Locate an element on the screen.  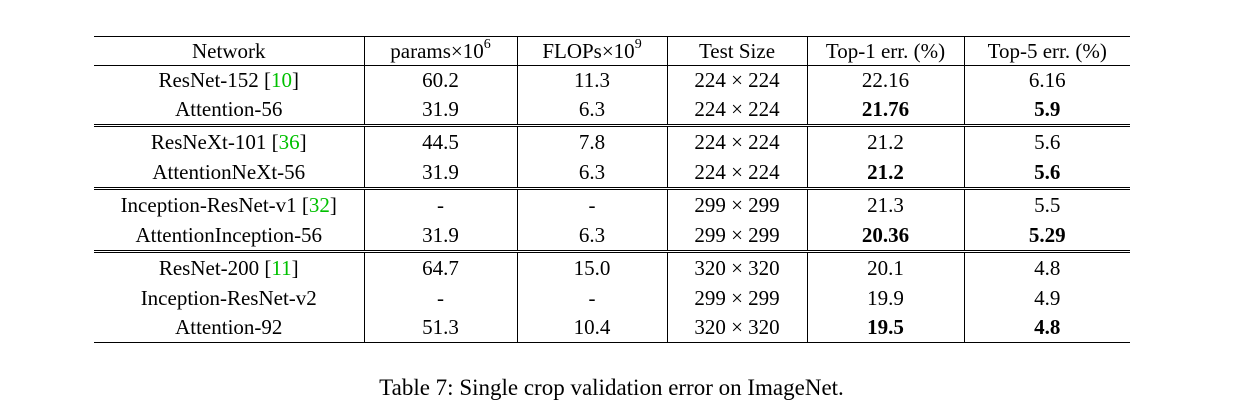
header-flops: FLOPs×109 is located at coordinates (591, 51).